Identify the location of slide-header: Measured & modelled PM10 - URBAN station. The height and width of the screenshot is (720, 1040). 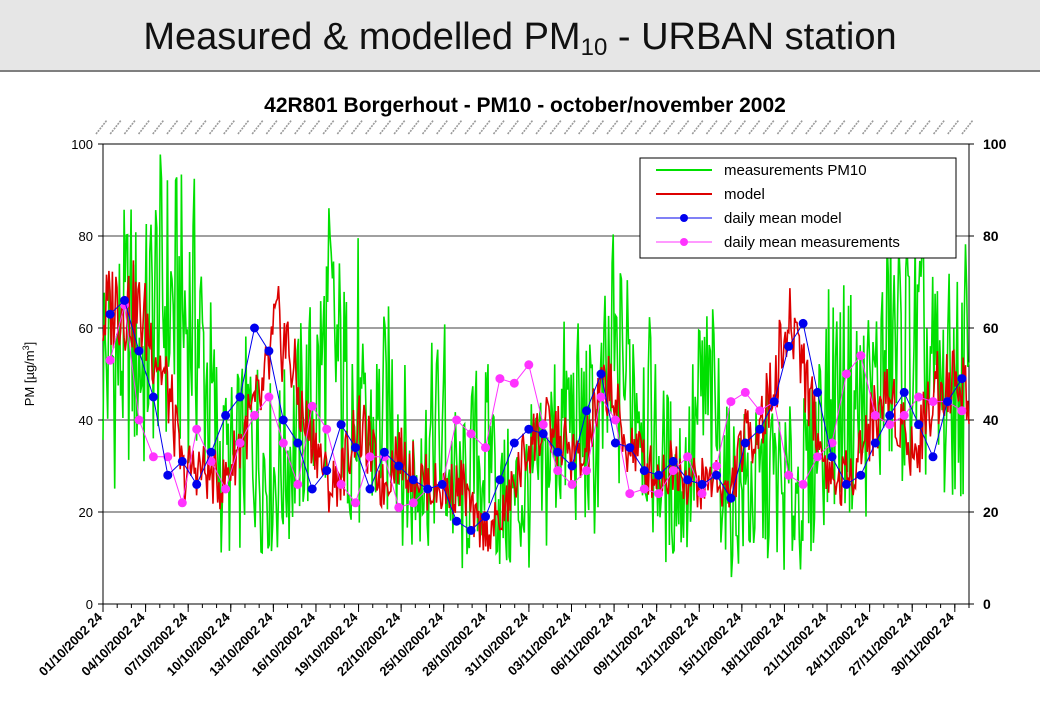
(520, 36).